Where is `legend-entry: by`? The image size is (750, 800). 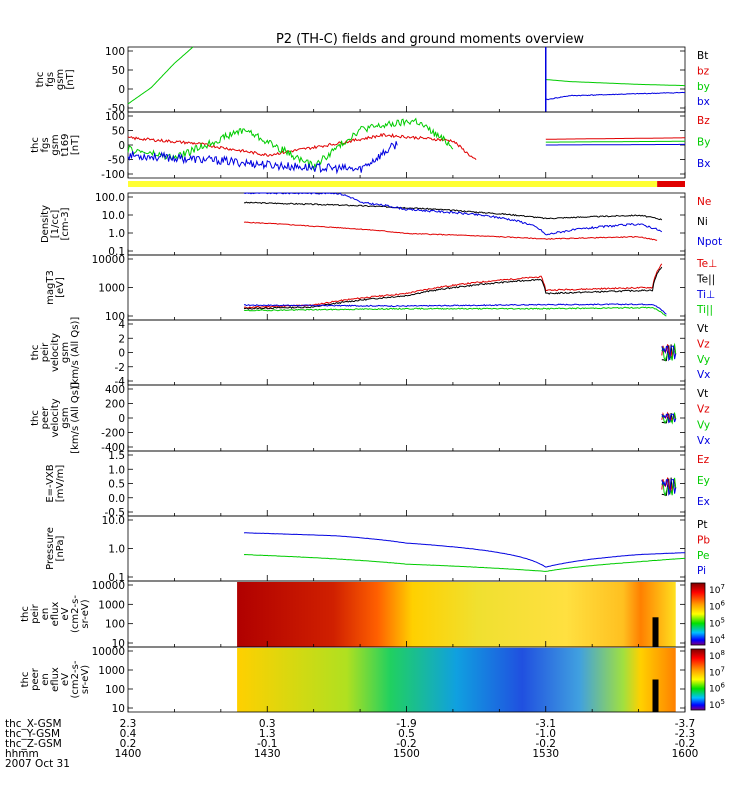 legend-entry: by is located at coordinates (703, 87).